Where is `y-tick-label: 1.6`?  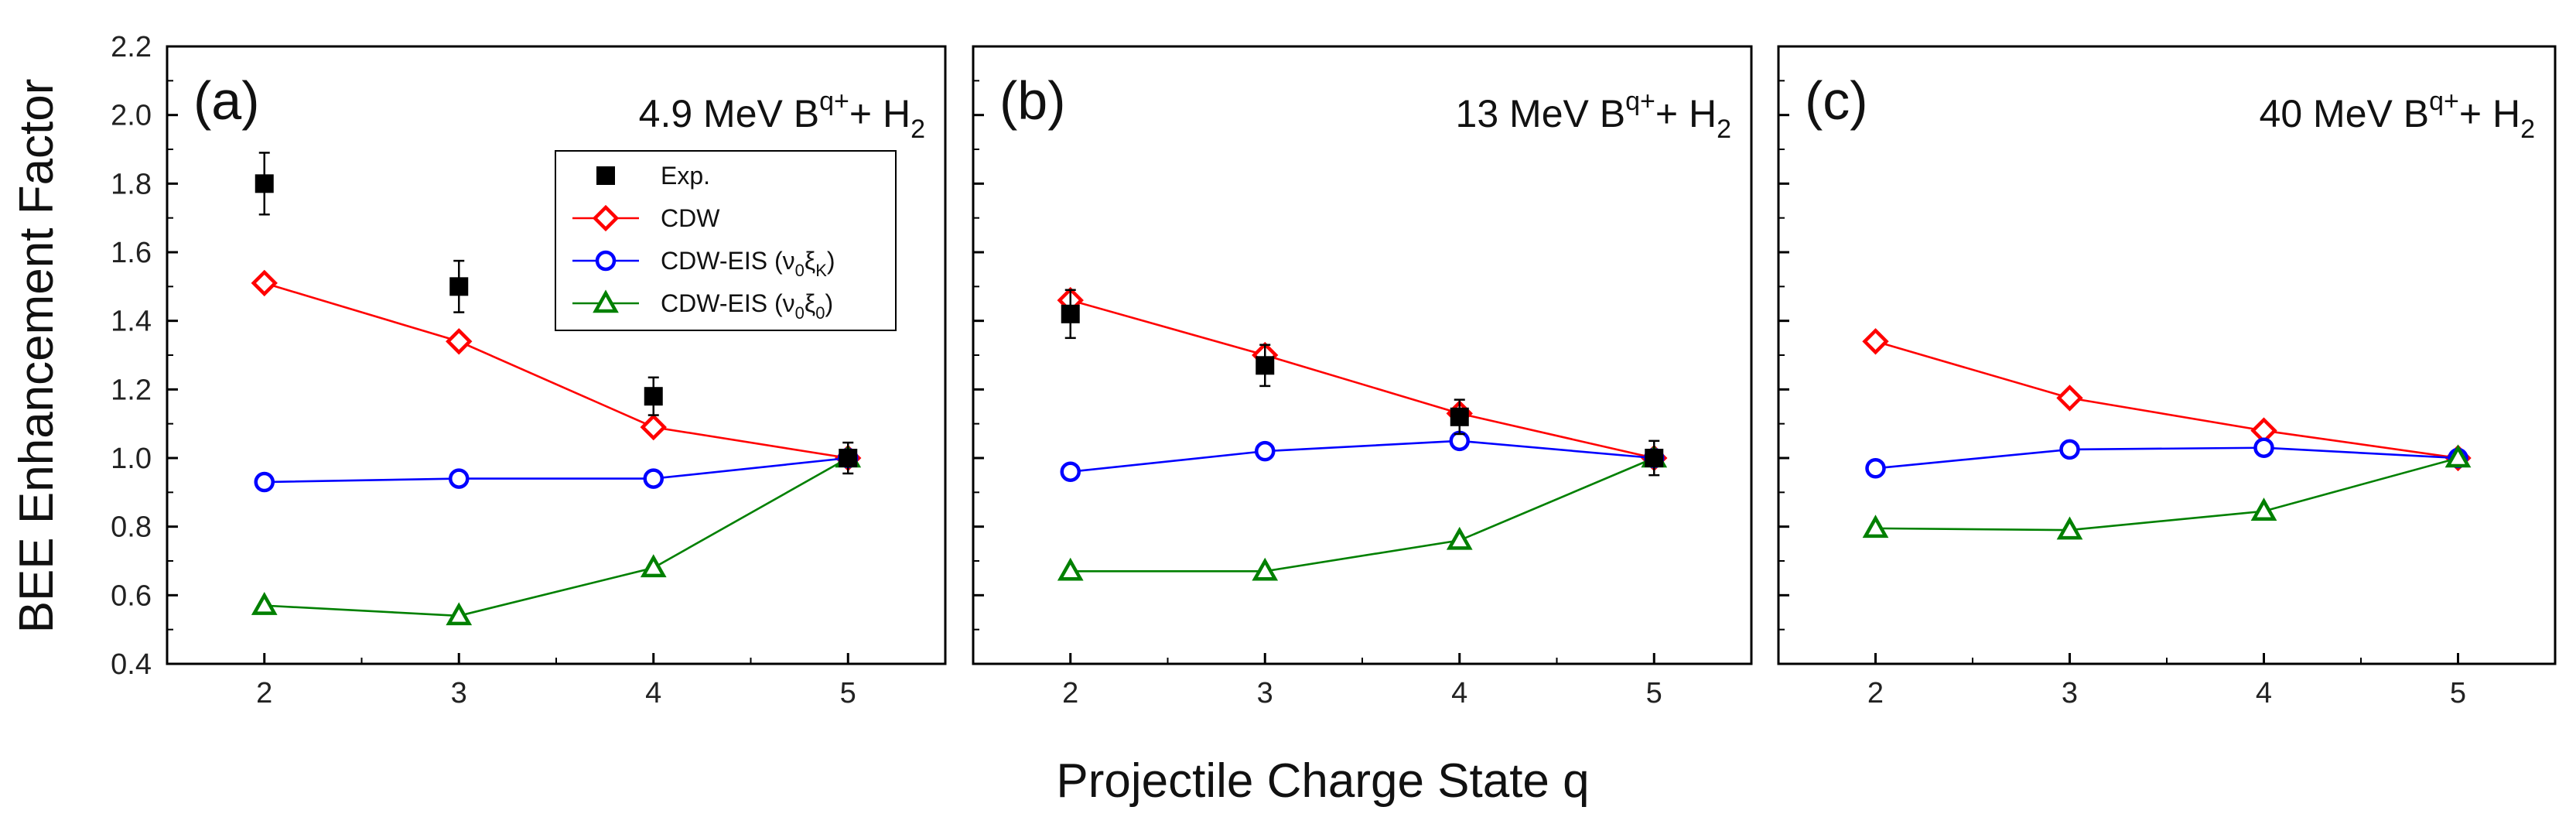
y-tick-label: 1.6 is located at coordinates (131, 253).